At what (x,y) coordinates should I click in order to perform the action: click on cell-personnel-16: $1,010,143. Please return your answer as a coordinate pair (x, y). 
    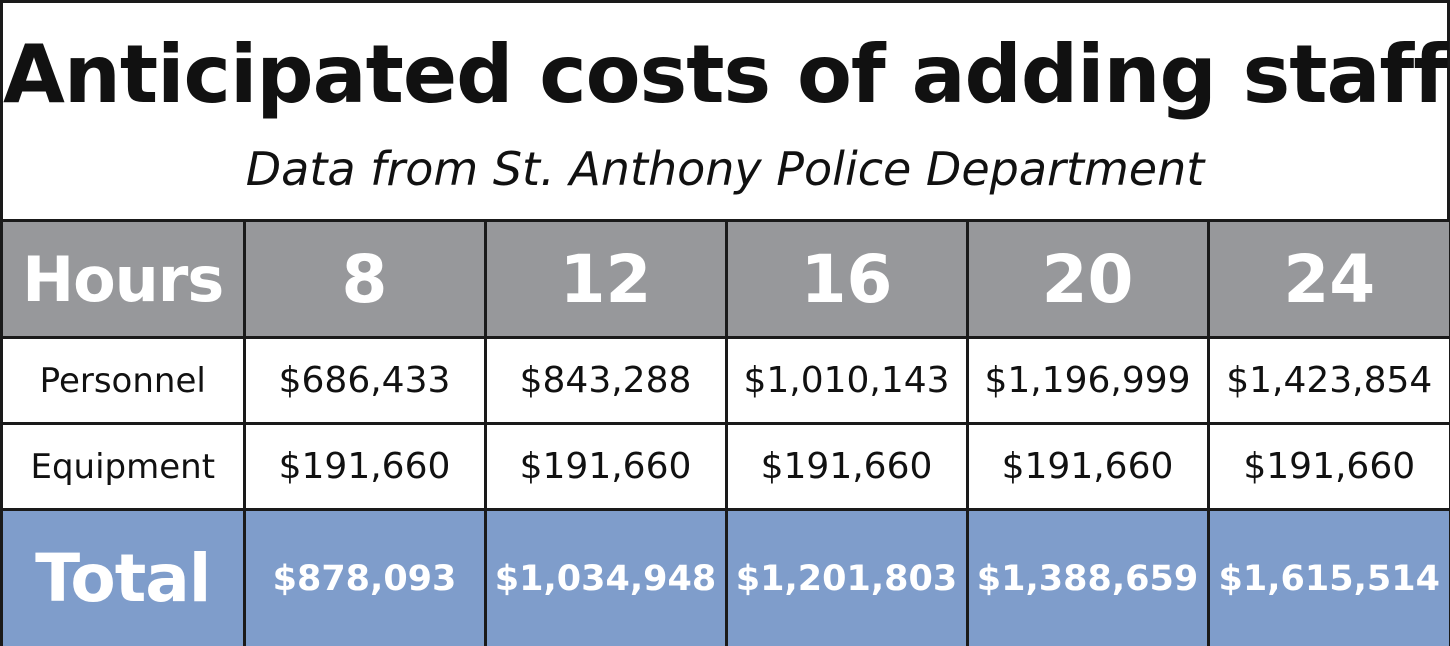
    Looking at the image, I should click on (846, 380).